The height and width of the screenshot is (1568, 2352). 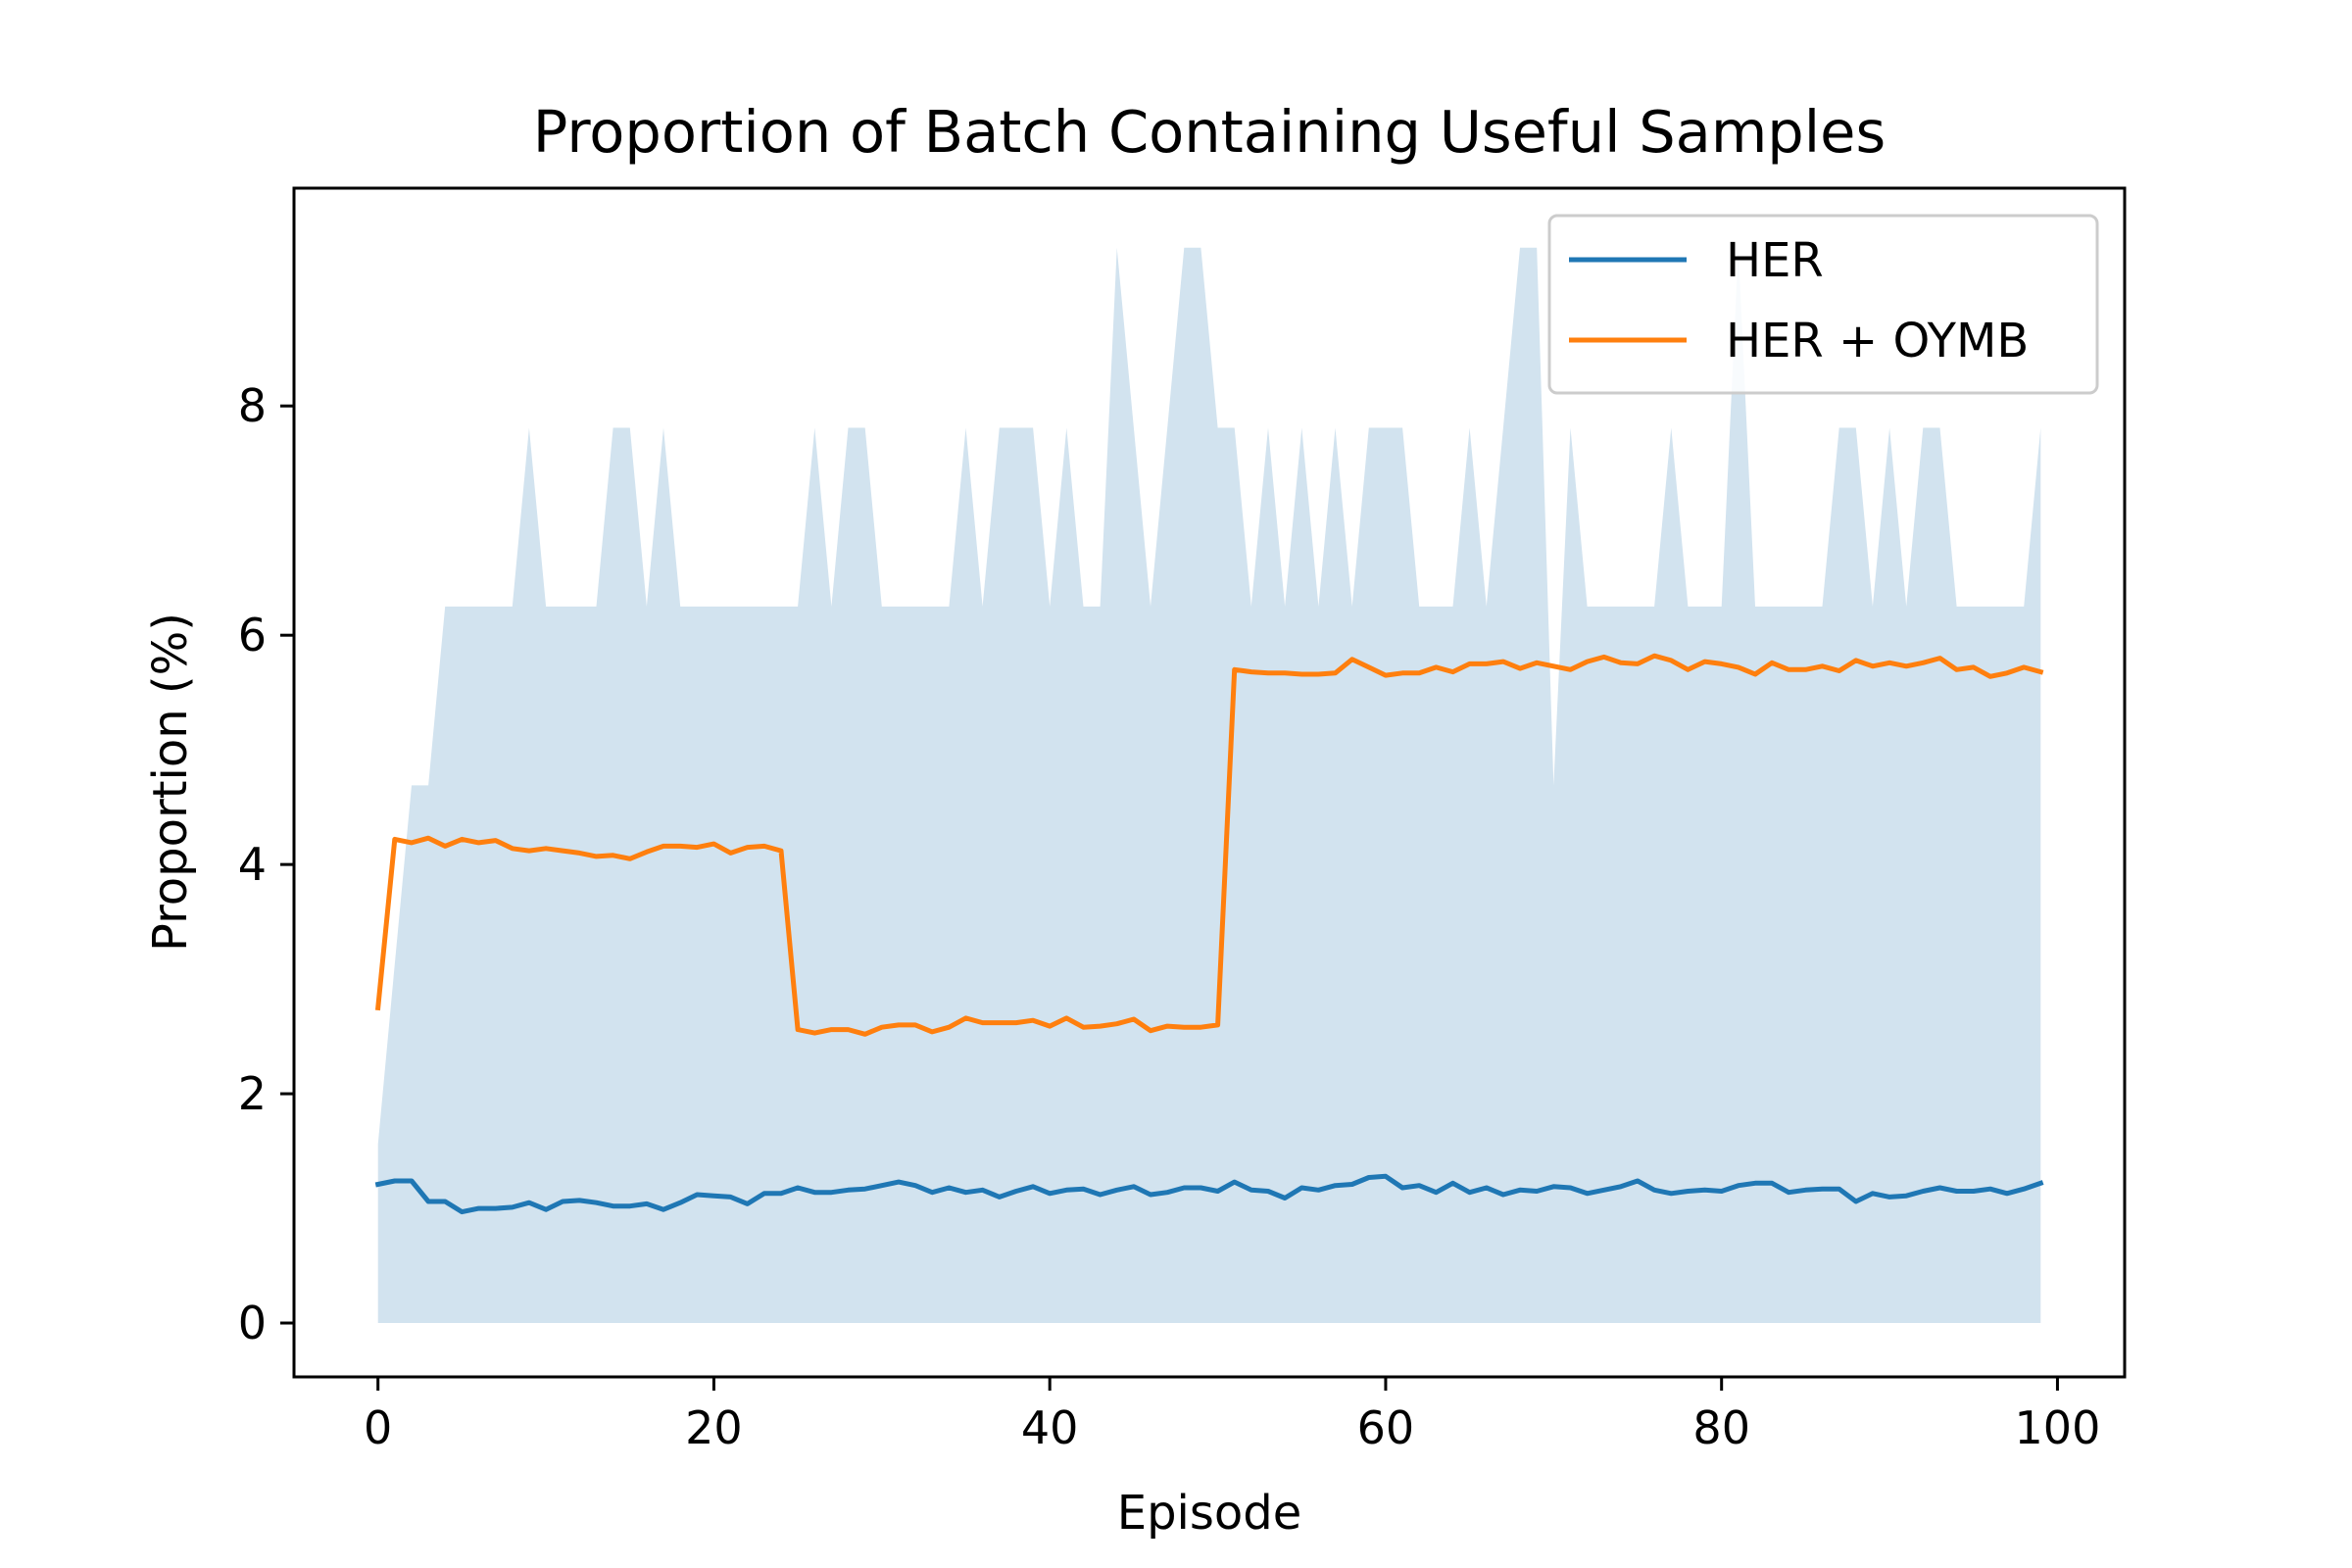 What do you see at coordinates (1232, 1415) in the screenshot?
I see `x-axis-ticks: 0 20 40 60 80 100` at bounding box center [1232, 1415].